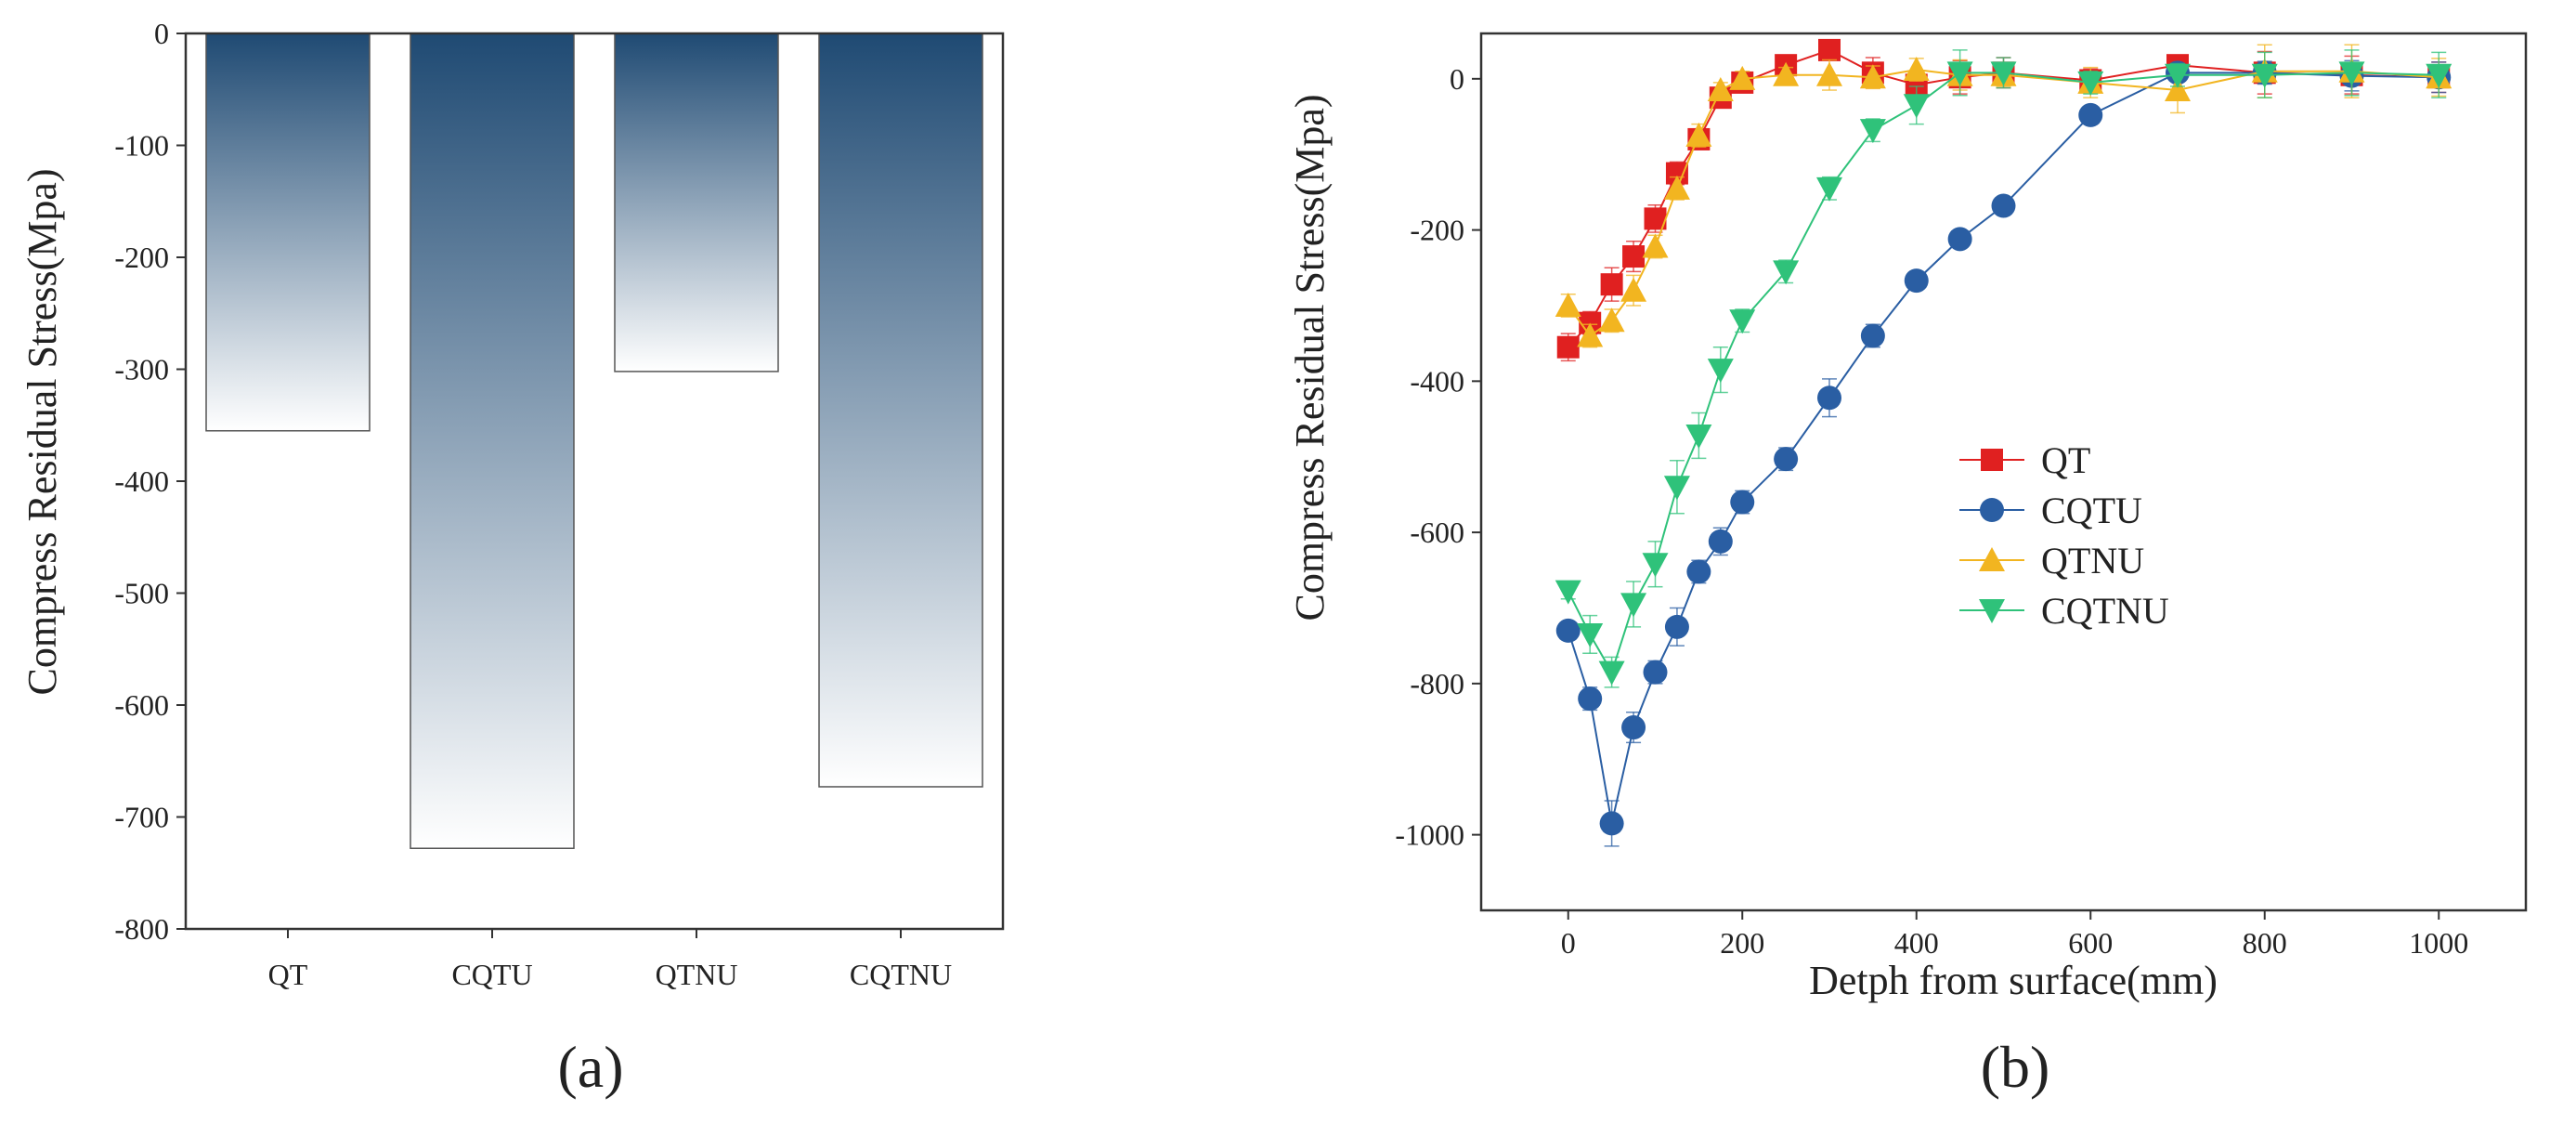 This screenshot has height=1137, width=2576. I want to click on bar-chart-x-tick-label: CQTU, so click(491, 975).